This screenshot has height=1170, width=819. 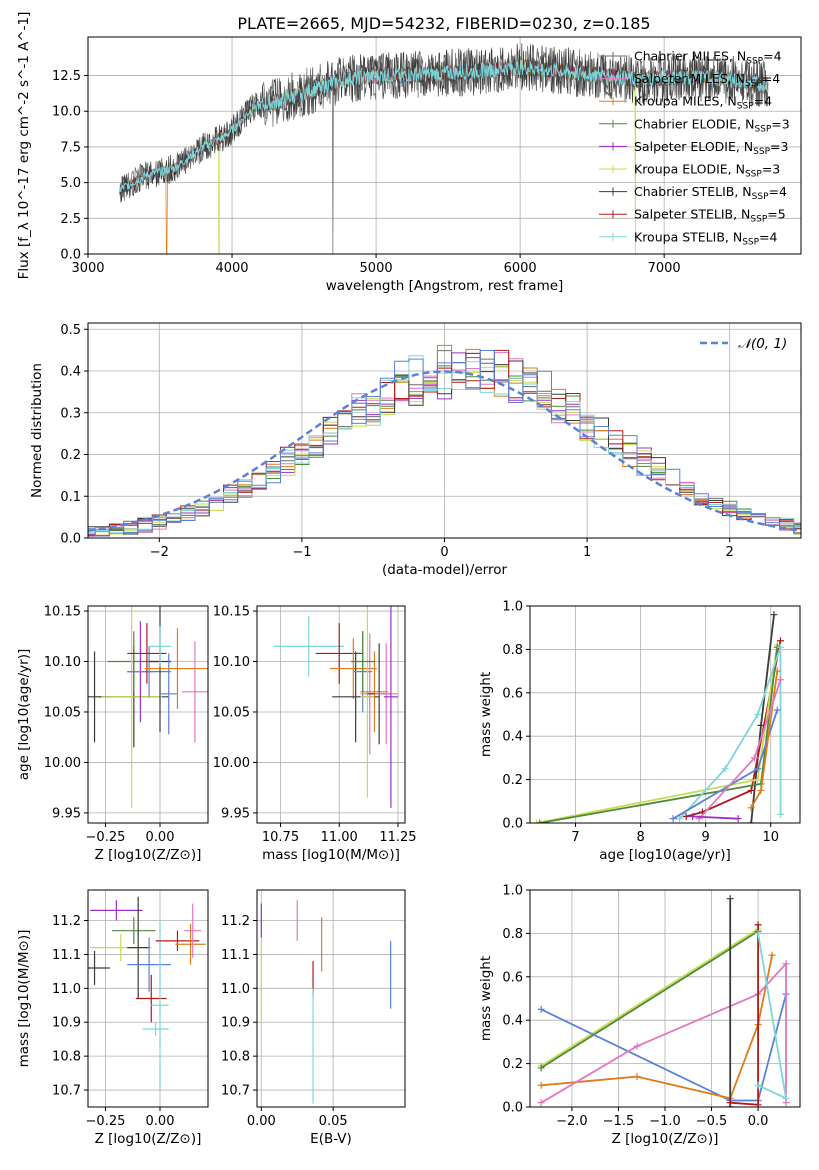 What do you see at coordinates (689, 78) in the screenshot?
I see `legend-label-main: Salpeter MILES, N` at bounding box center [689, 78].